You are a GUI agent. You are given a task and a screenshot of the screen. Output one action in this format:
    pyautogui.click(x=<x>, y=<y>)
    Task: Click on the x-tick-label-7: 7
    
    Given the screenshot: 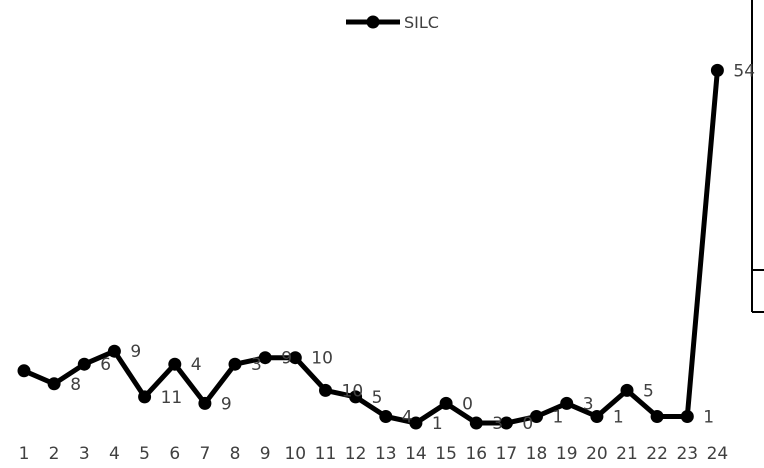 What is the action you would take?
    pyautogui.click(x=204, y=453)
    